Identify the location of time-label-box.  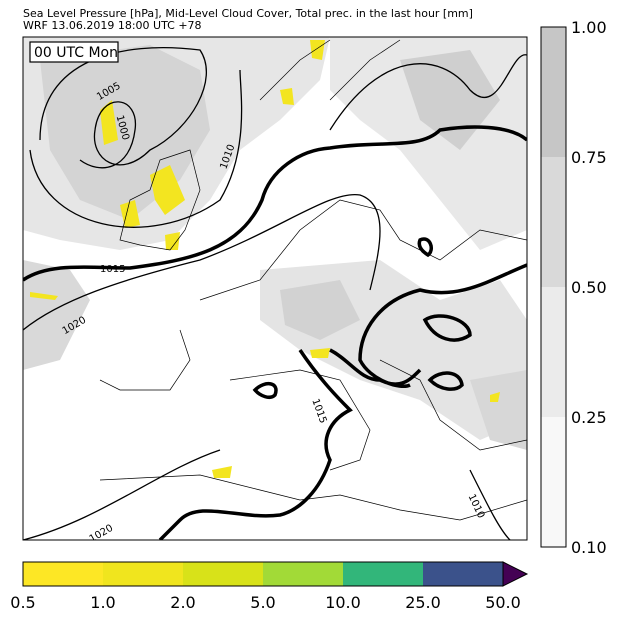
(74, 52).